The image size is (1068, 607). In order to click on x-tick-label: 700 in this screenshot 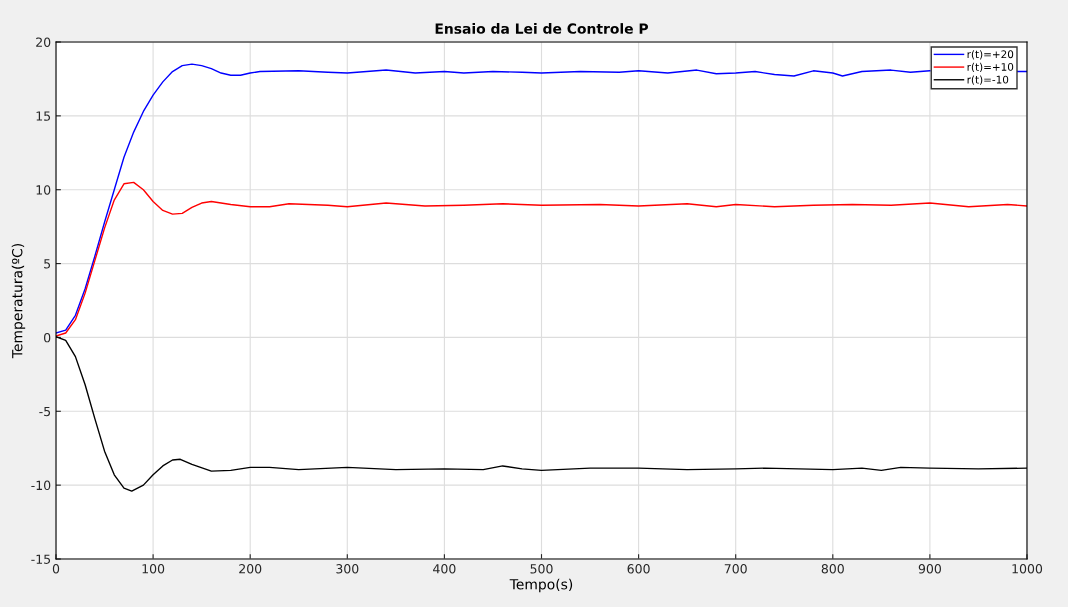, I will do `click(735, 569)`.